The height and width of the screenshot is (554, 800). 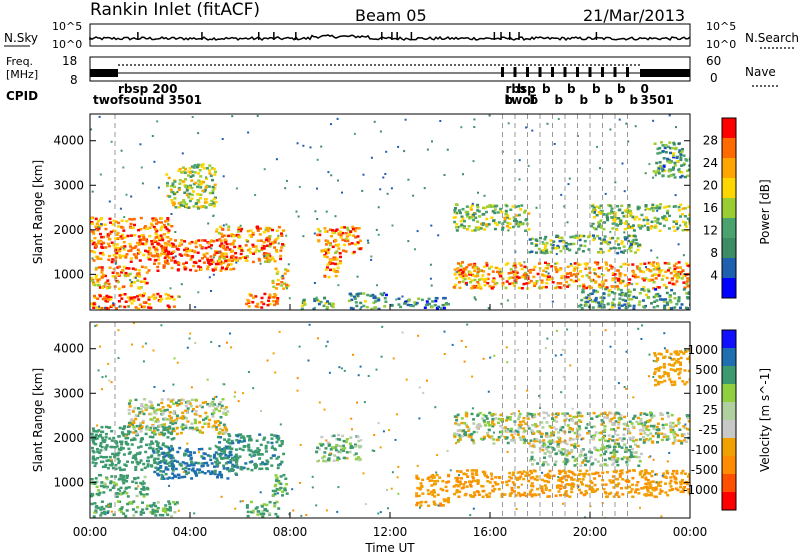 What do you see at coordinates (69, 61) in the screenshot?
I see `freq-tick-top: 18` at bounding box center [69, 61].